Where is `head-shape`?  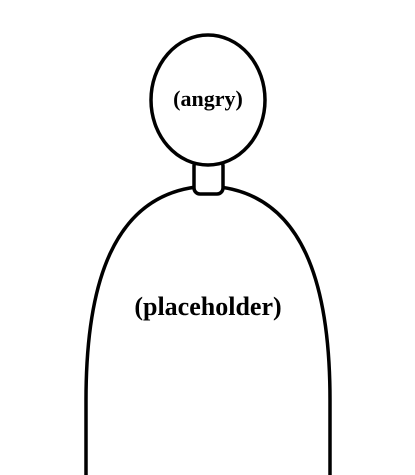 head-shape is located at coordinates (208, 100).